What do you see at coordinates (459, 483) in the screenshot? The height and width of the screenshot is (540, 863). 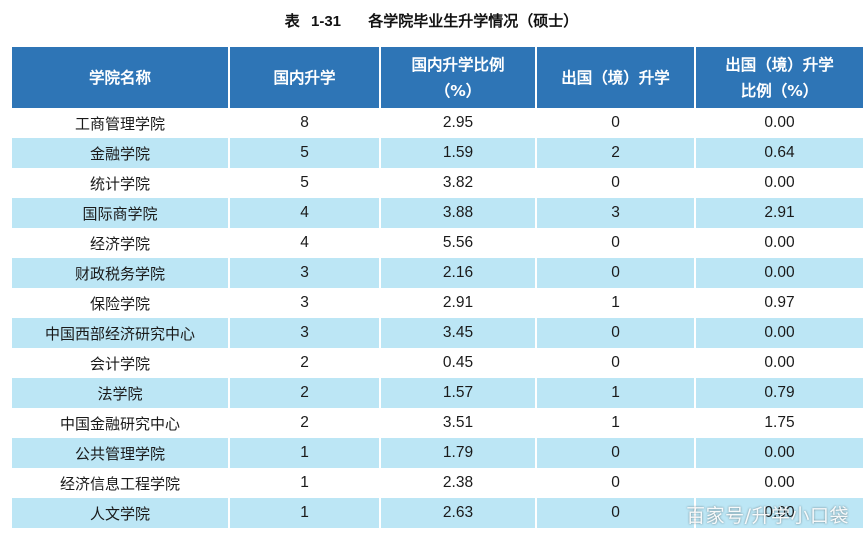 I see `domestic-ratio-cell: 2.38` at bounding box center [459, 483].